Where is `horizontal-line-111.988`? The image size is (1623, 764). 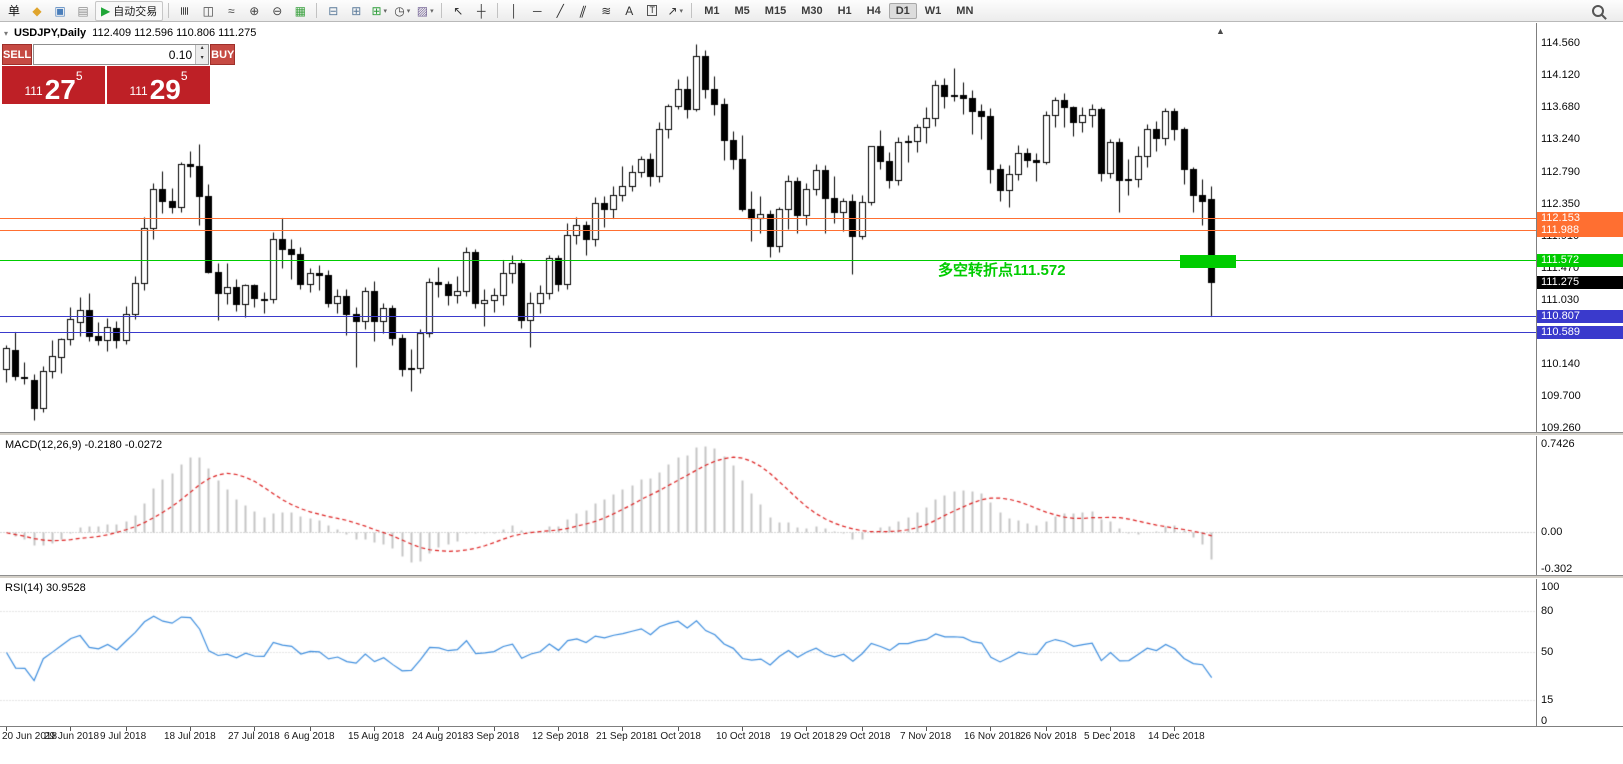 horizontal-line-111.988 is located at coordinates (768, 230).